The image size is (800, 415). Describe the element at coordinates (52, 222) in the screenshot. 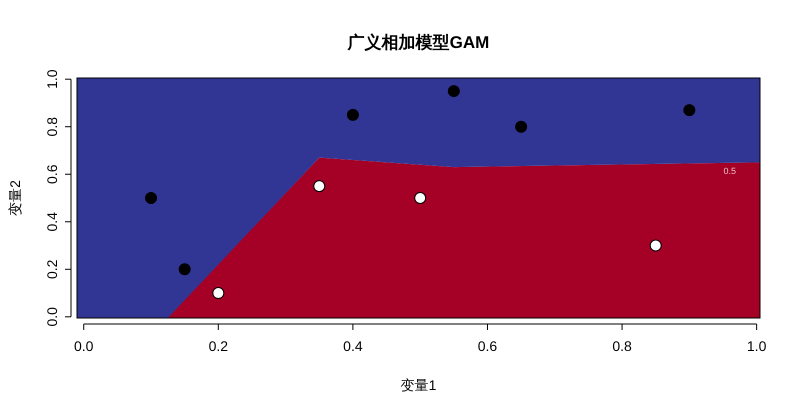

I see `y-tick-label: 0.4` at that location.